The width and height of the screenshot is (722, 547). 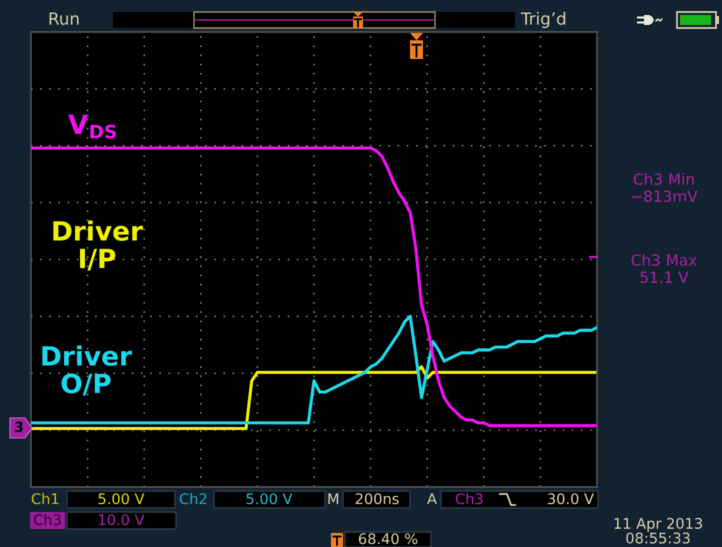 What do you see at coordinates (388, 538) in the screenshot?
I see `text: 68.40 %` at bounding box center [388, 538].